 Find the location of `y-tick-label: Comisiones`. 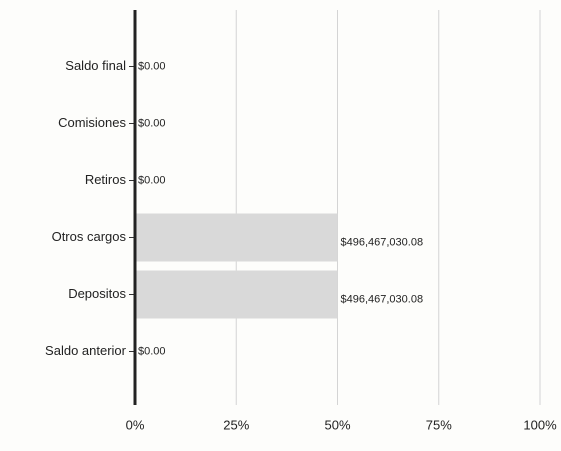

y-tick-label: Comisiones is located at coordinates (92, 122).